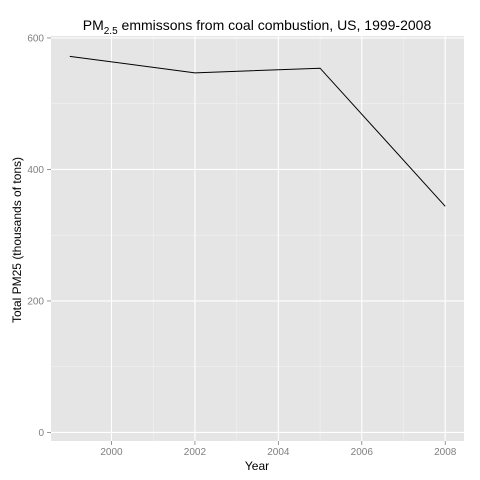 The image size is (480, 480). What do you see at coordinates (445, 452) in the screenshot?
I see `x-tick-label: 2008` at bounding box center [445, 452].